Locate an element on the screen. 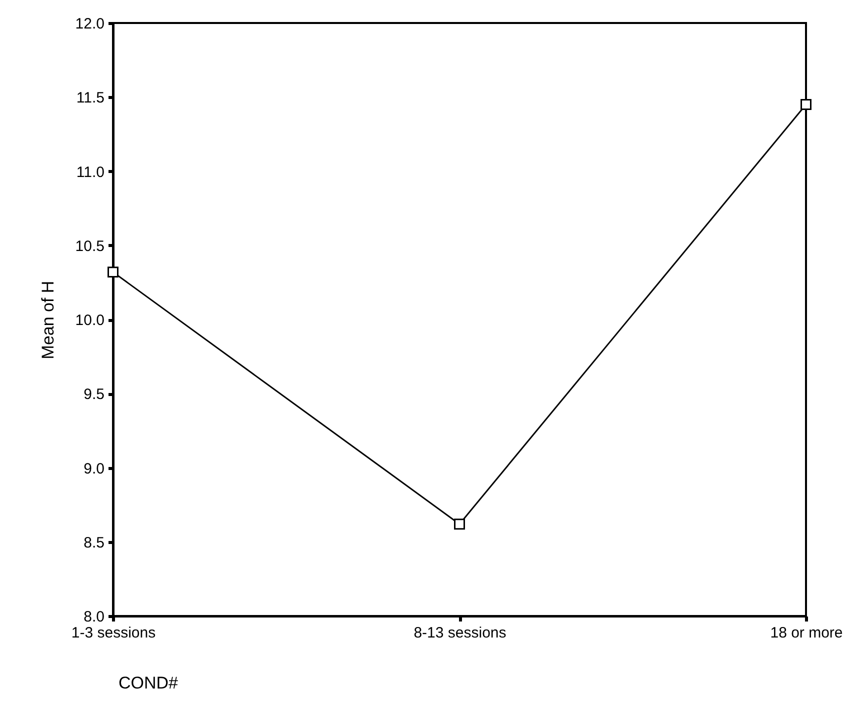 The image size is (860, 716). y-tick-label: 9.5 is located at coordinates (94, 395).